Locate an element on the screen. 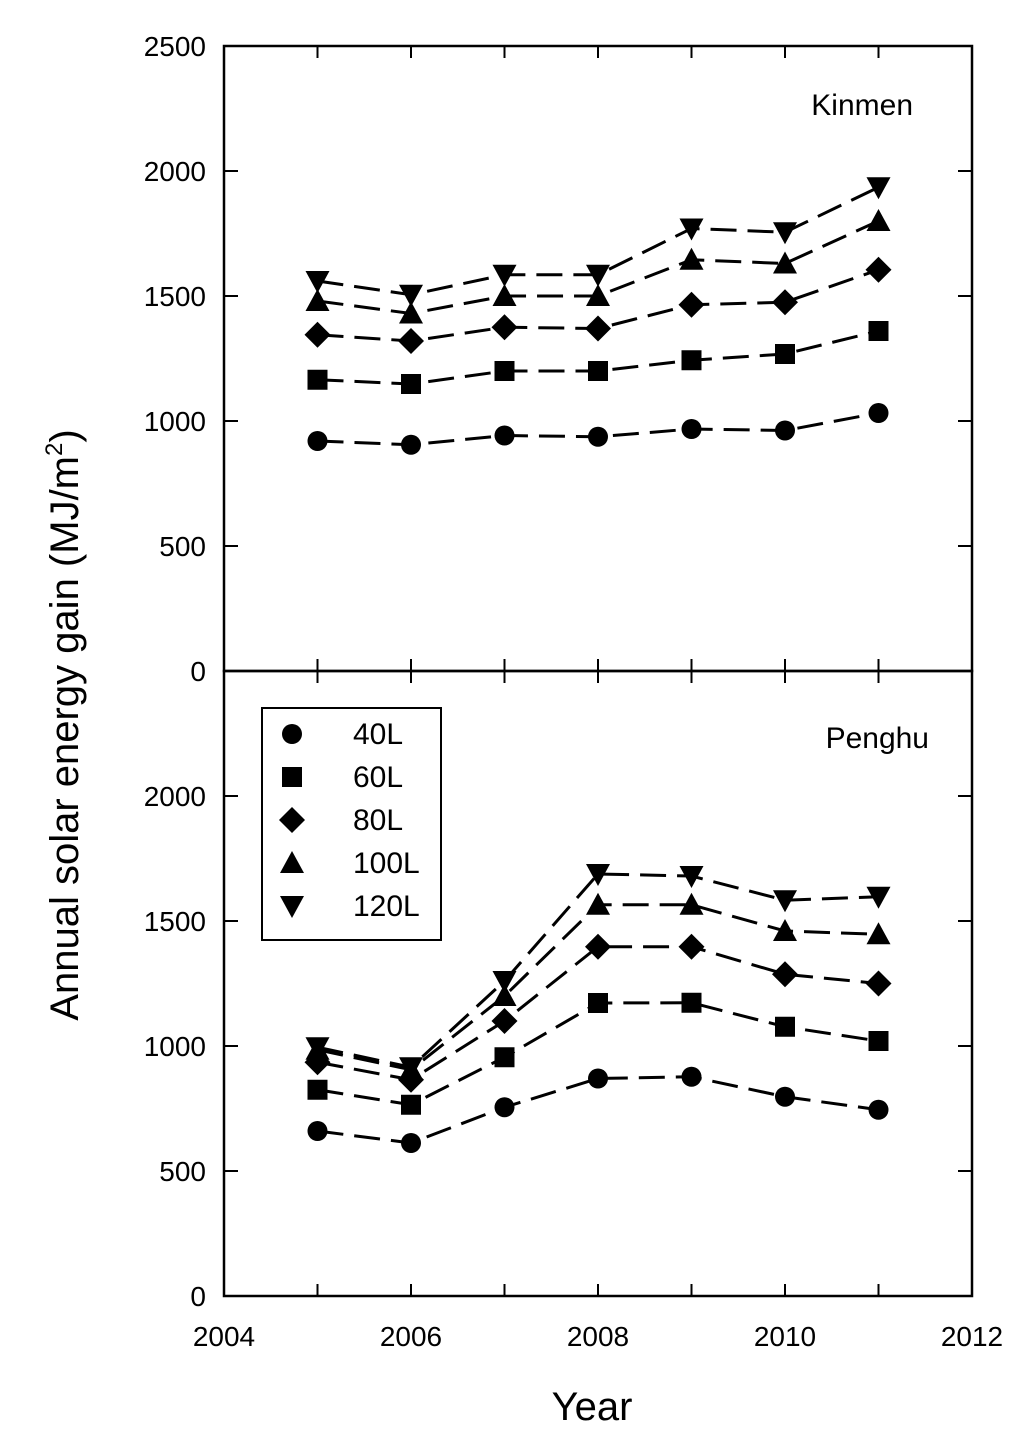 The width and height of the screenshot is (1024, 1433). x-tick-label: 2012 is located at coordinates (972, 1336).